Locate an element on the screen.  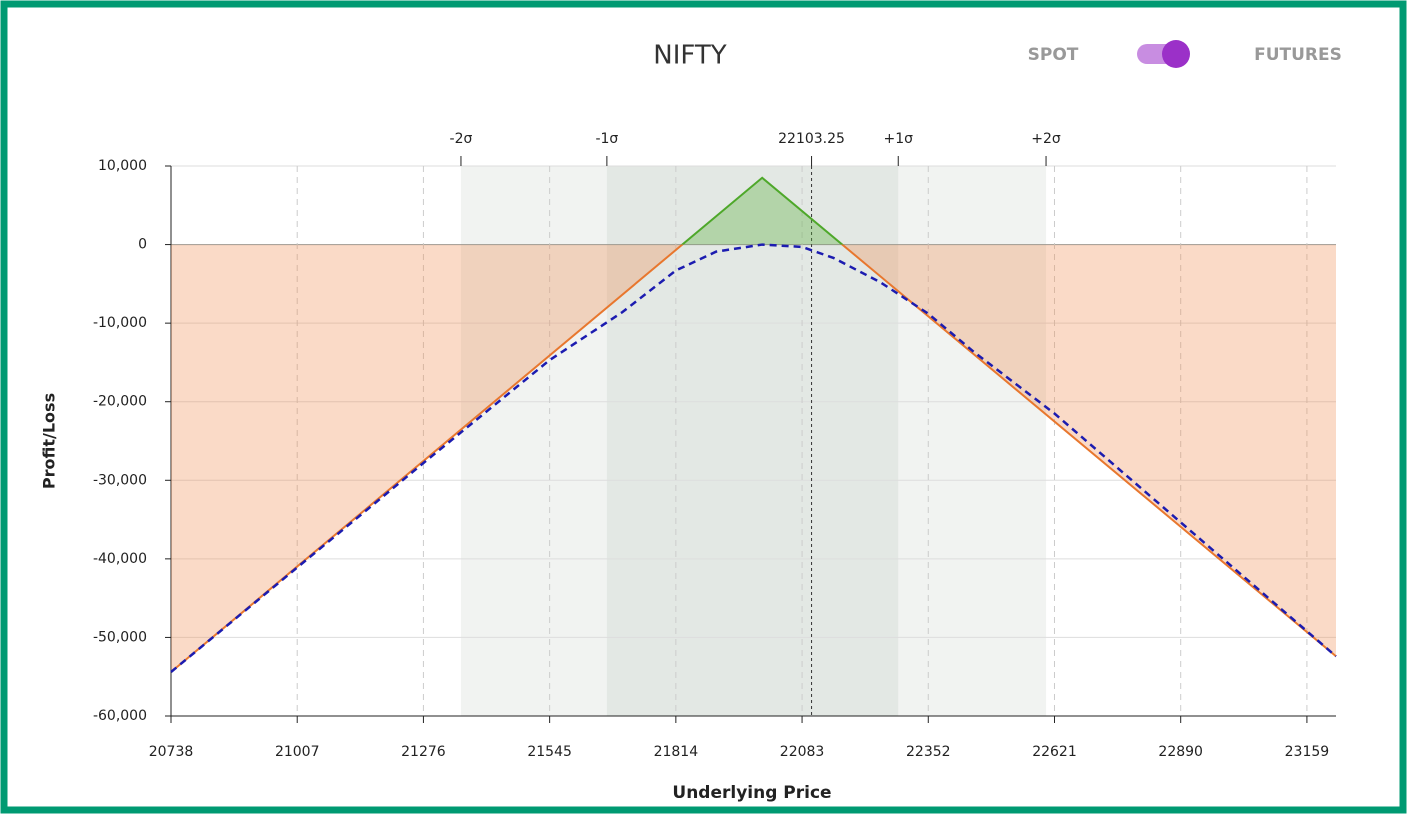
y-tick-label: -10,000 is located at coordinates (120, 323).